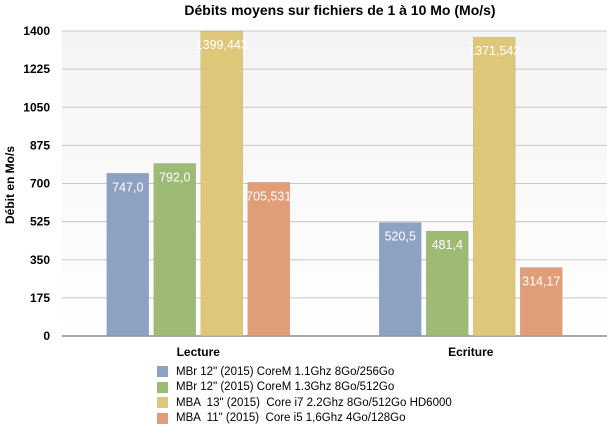 The width and height of the screenshot is (607, 426). I want to click on data-label: 792,0, so click(174, 177).